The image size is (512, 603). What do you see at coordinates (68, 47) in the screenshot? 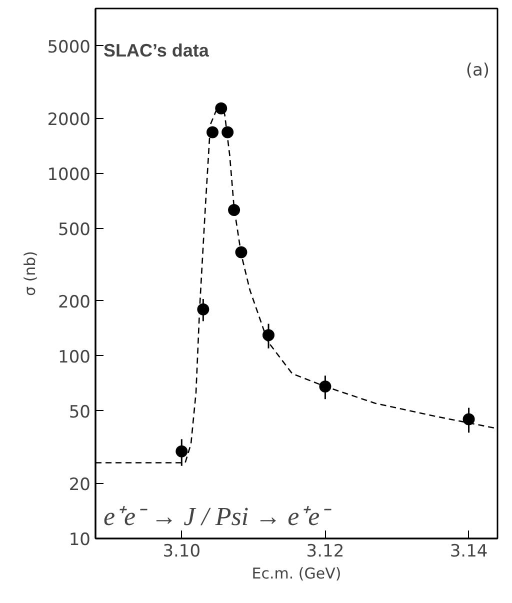
I see `y-tick-label: 5000` at bounding box center [68, 47].